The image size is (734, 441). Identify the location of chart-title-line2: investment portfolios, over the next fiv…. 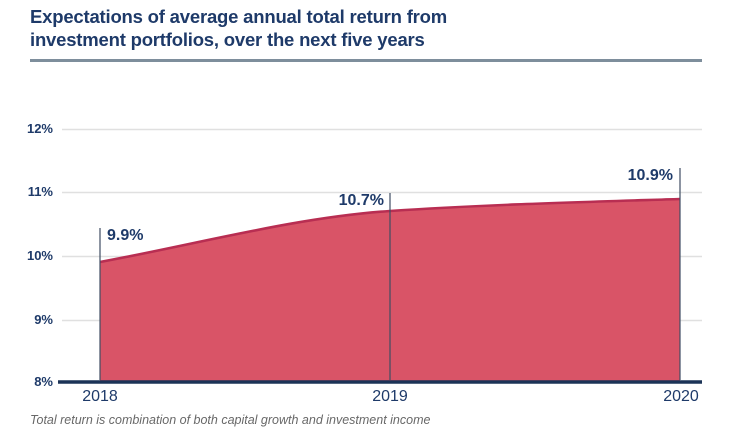
(227, 39).